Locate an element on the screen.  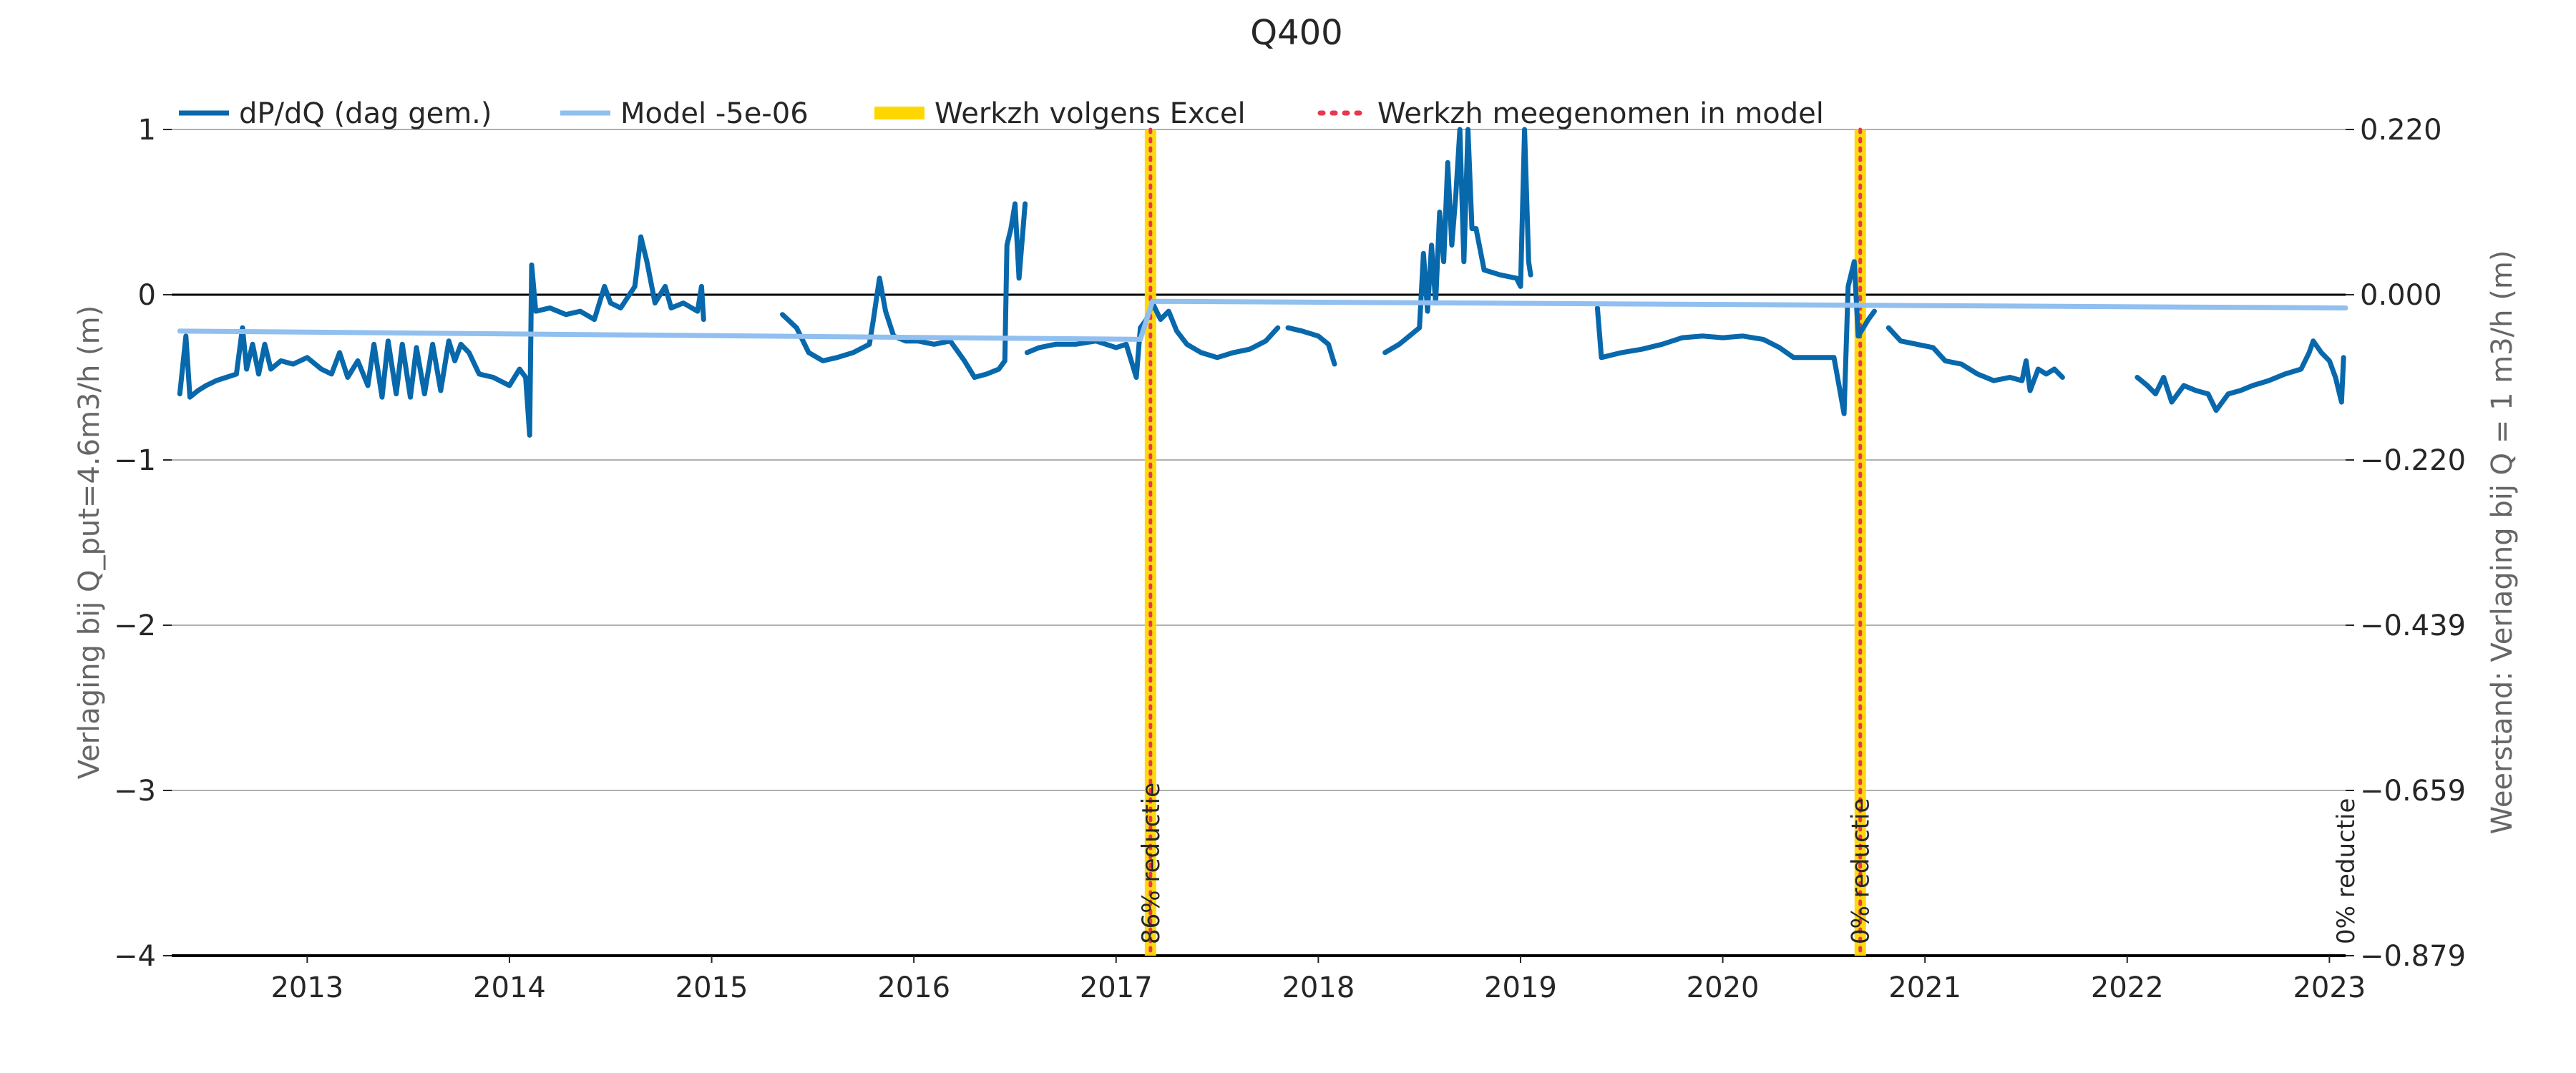
x-tick-label-9: 2022 is located at coordinates (2127, 987).